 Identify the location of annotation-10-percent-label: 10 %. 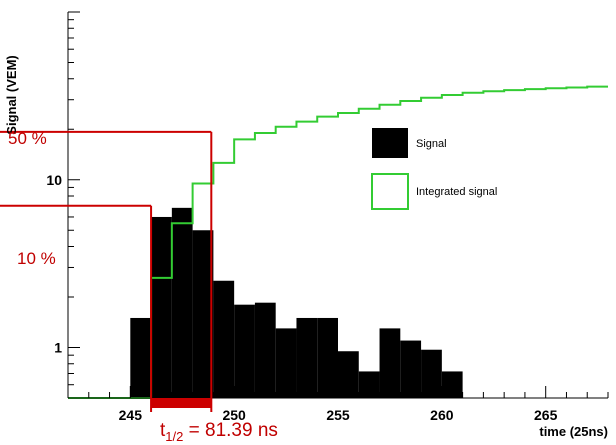
(36, 258).